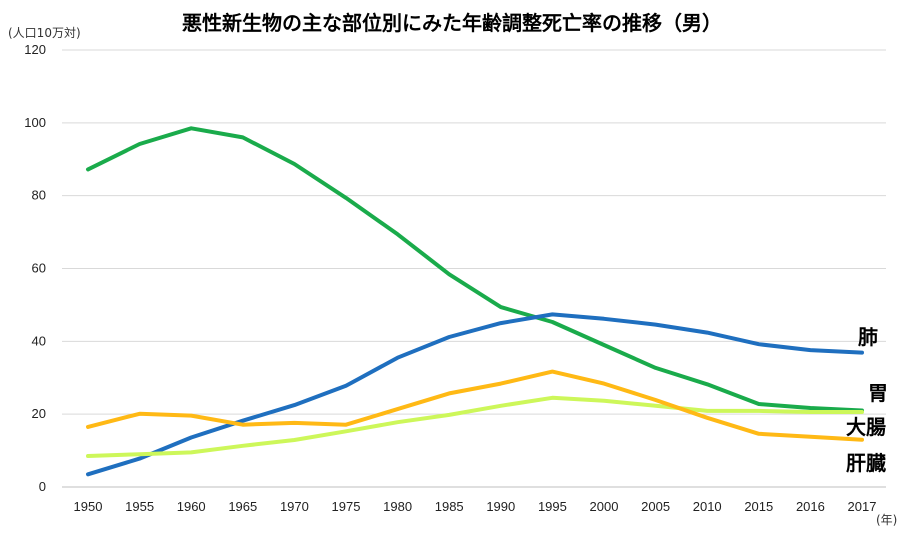 The width and height of the screenshot is (905, 535). What do you see at coordinates (810, 506) in the screenshot?
I see `x-tick-label: 2016` at bounding box center [810, 506].